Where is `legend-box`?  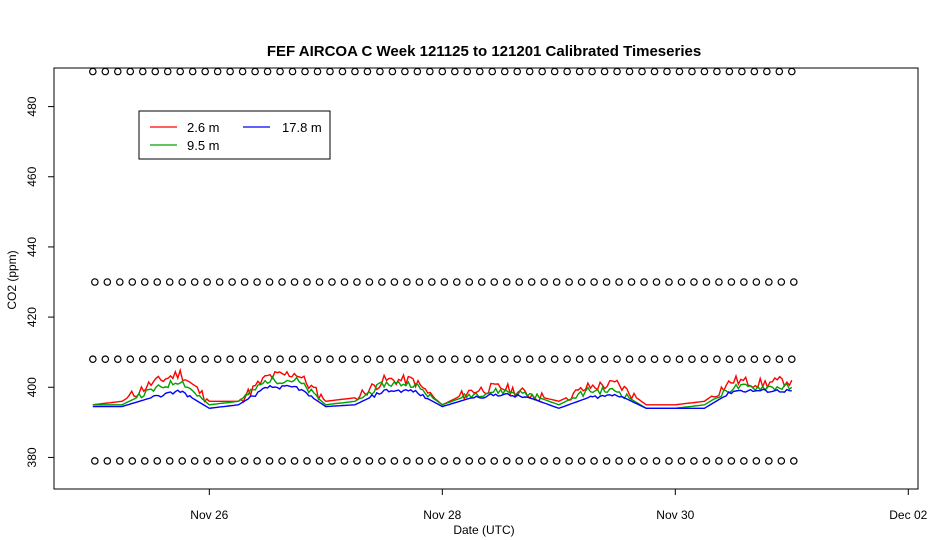
legend-box is located at coordinates (234, 135).